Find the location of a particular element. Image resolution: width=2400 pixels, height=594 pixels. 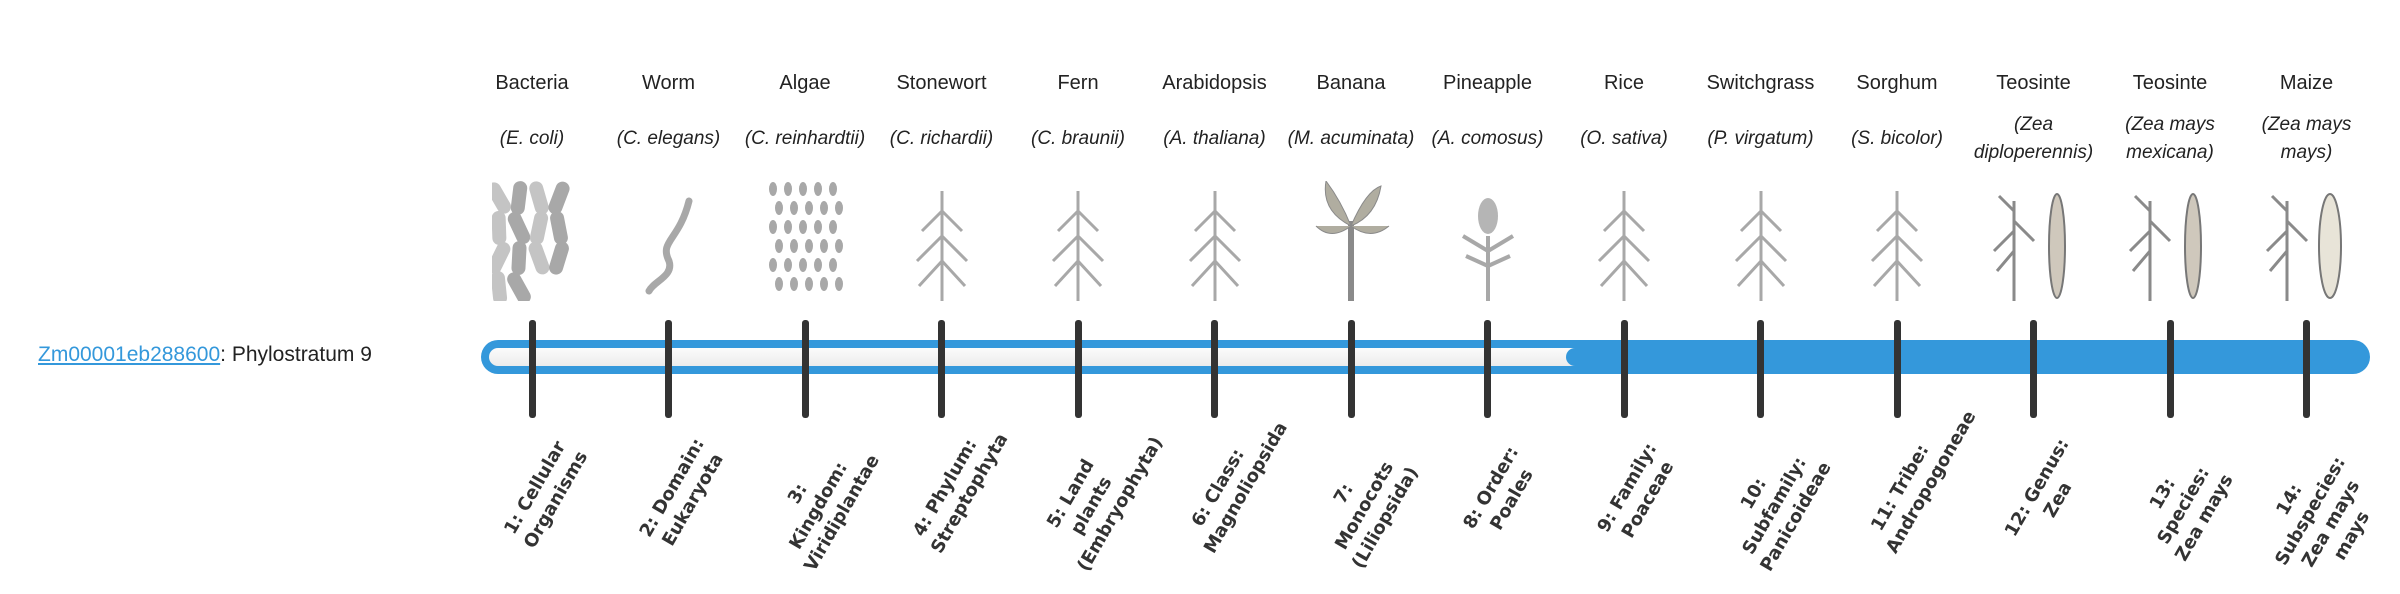

stratum-label: 6: Class: Magnoliopsida is located at coordinates (1239, 487).